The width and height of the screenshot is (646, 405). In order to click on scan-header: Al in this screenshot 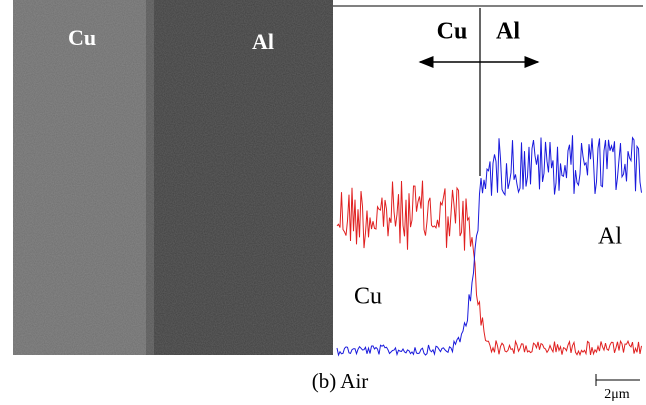, I will do `click(508, 32)`.